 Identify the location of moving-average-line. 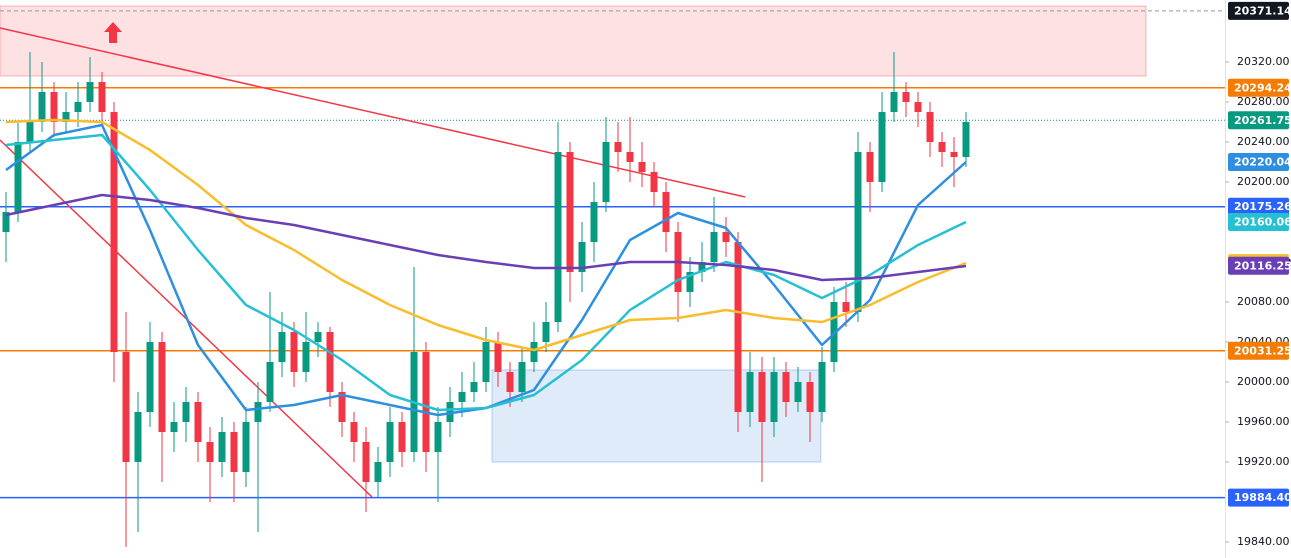
(486, 237).